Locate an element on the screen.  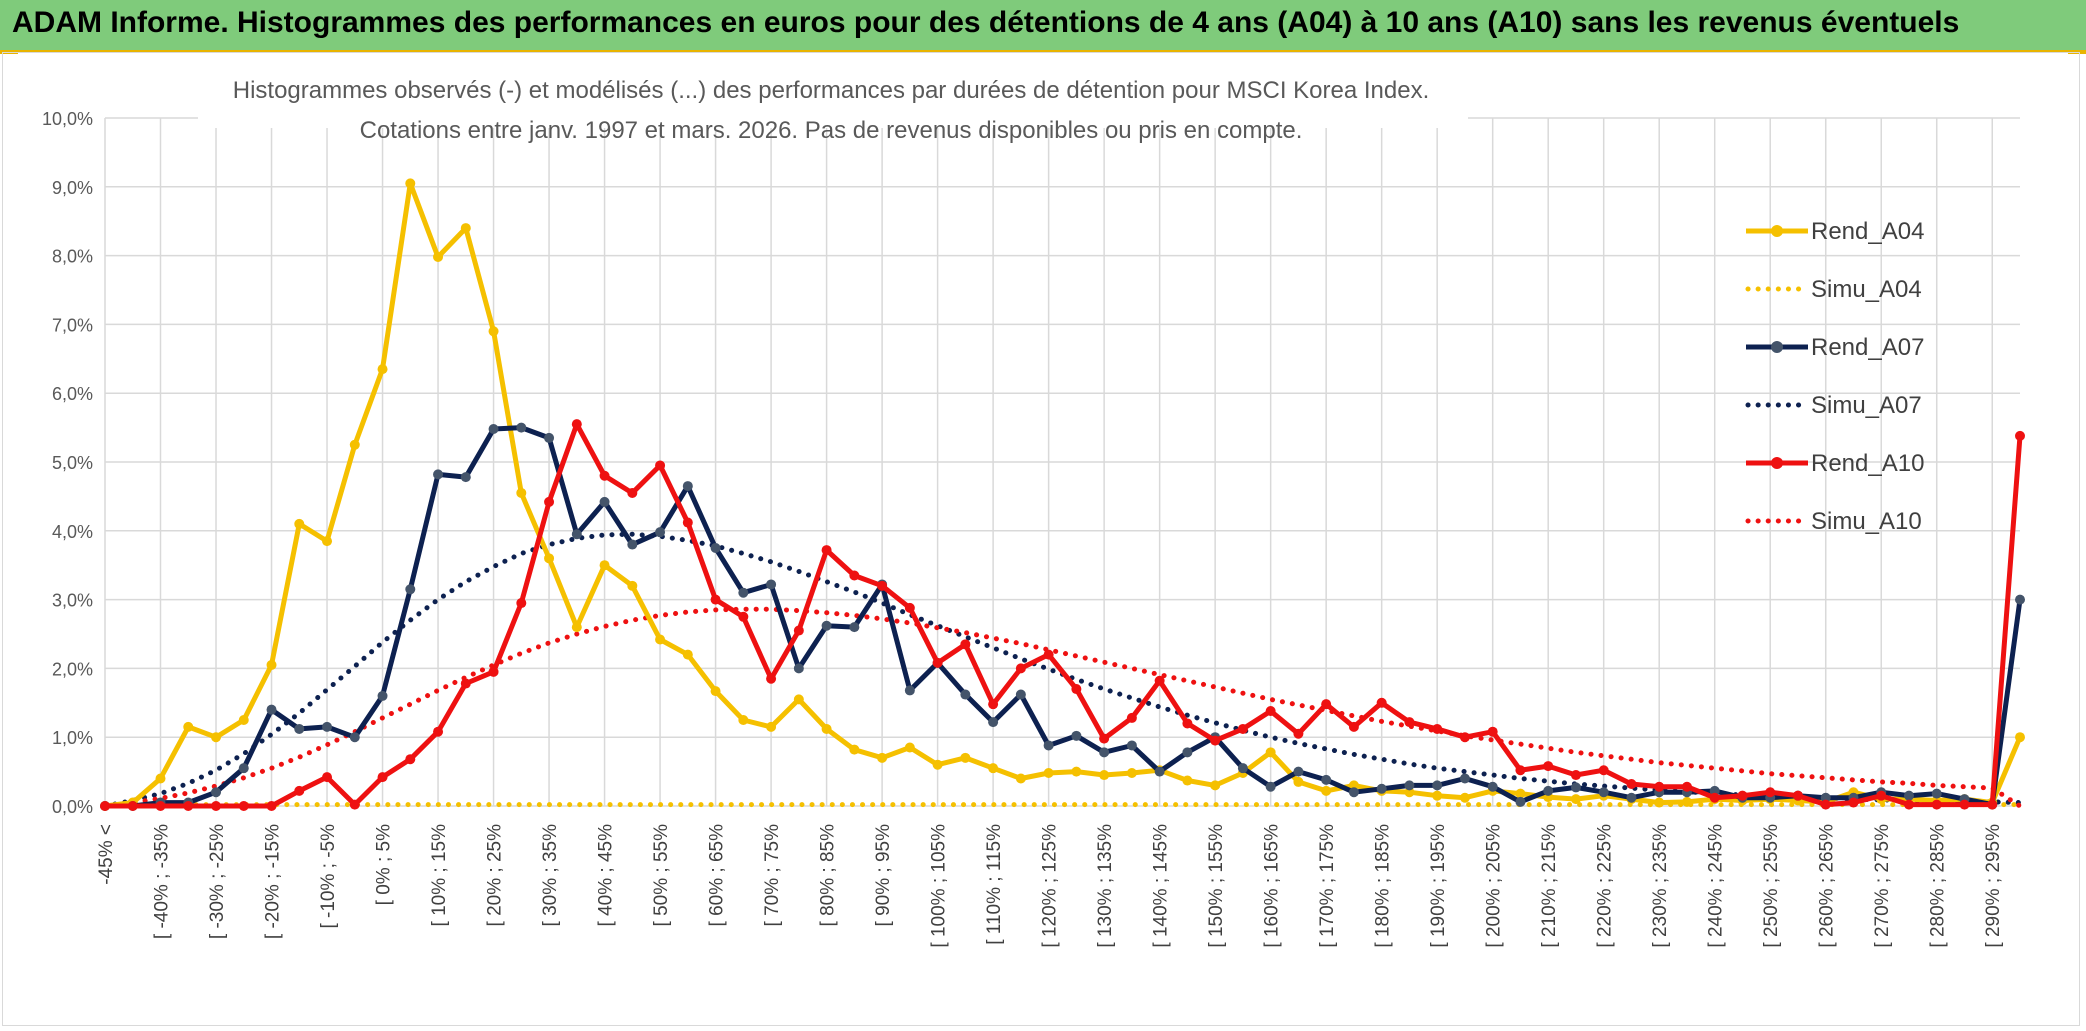
x-tick-label: [ 90% ; 95% is located at coordinates (883, 875).